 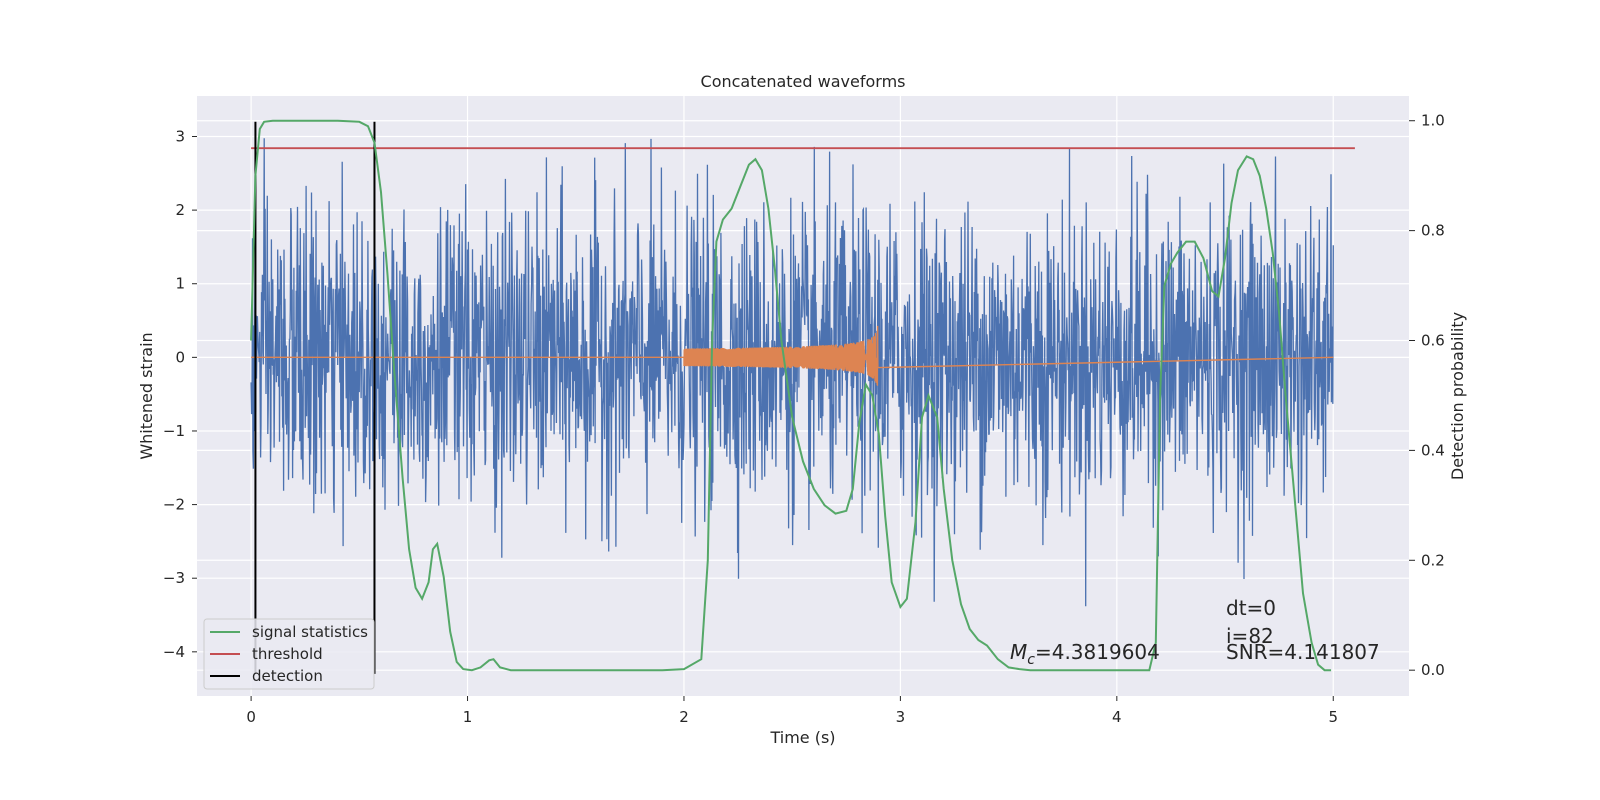 I want to click on y-tick-label: 2, so click(x=180, y=210).